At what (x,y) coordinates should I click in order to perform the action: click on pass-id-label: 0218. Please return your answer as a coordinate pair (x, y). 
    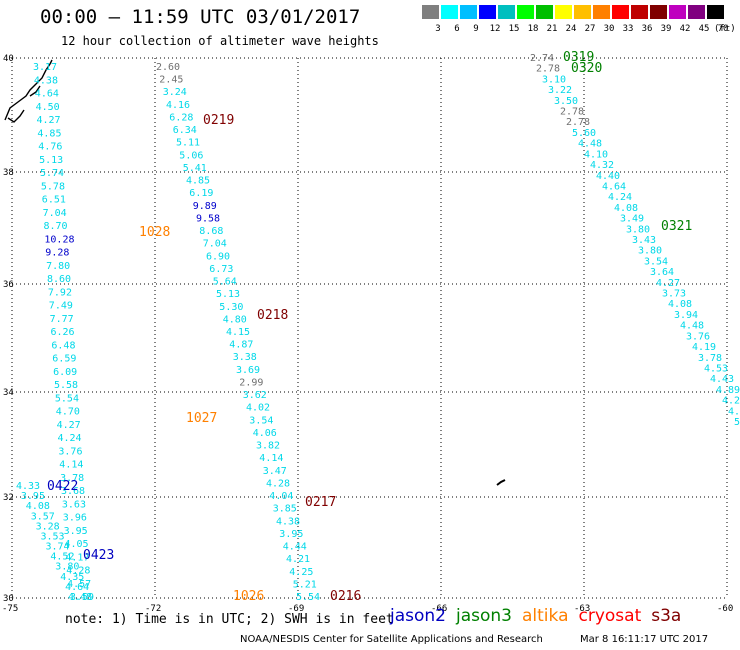
    Looking at the image, I should click on (272, 315).